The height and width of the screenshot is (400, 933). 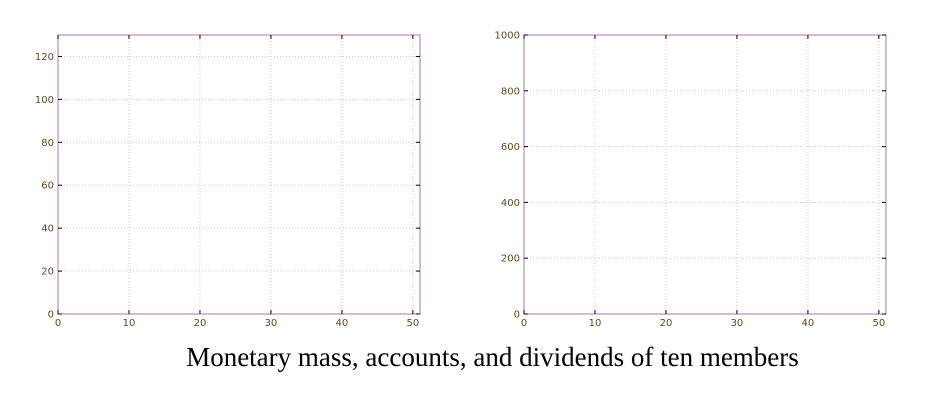 What do you see at coordinates (510, 259) in the screenshot?
I see `y-tick-label: 200` at bounding box center [510, 259].